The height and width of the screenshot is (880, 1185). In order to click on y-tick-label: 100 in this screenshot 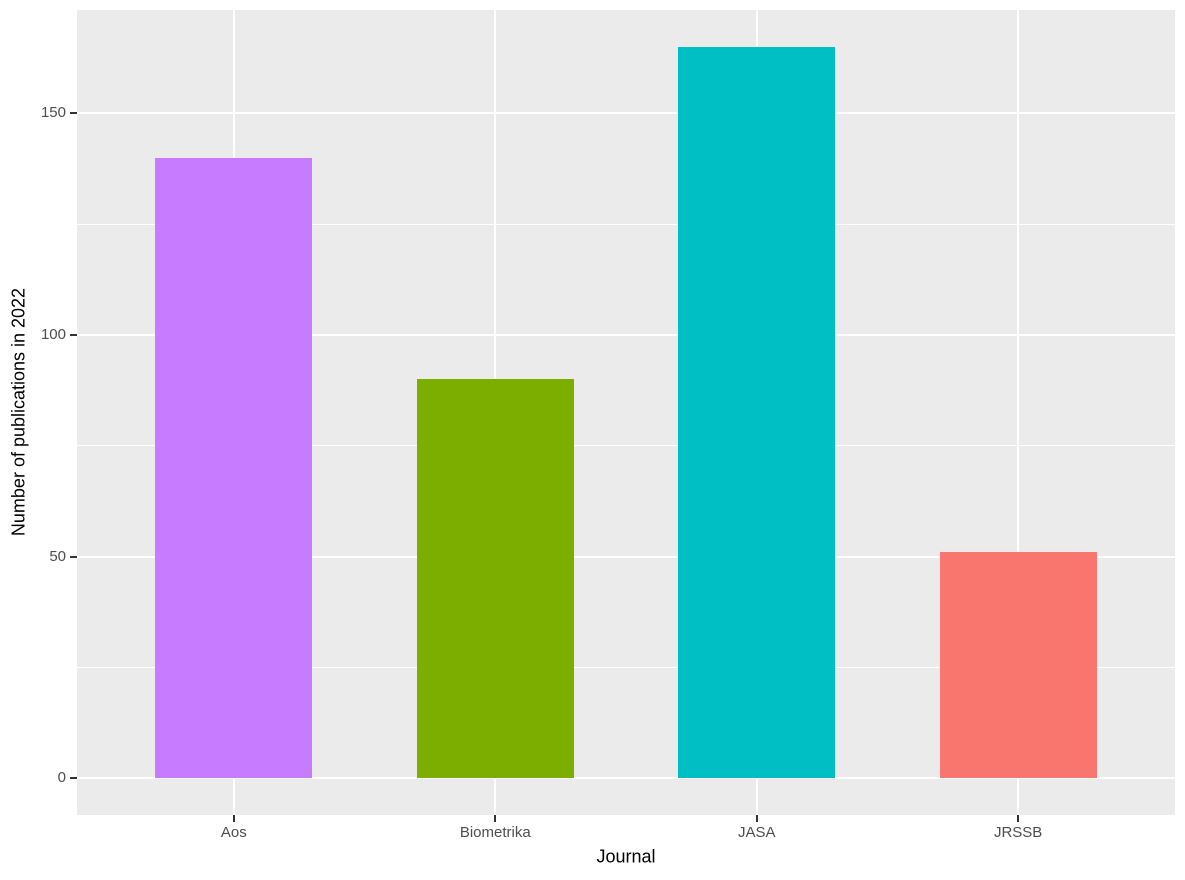, I will do `click(53, 334)`.